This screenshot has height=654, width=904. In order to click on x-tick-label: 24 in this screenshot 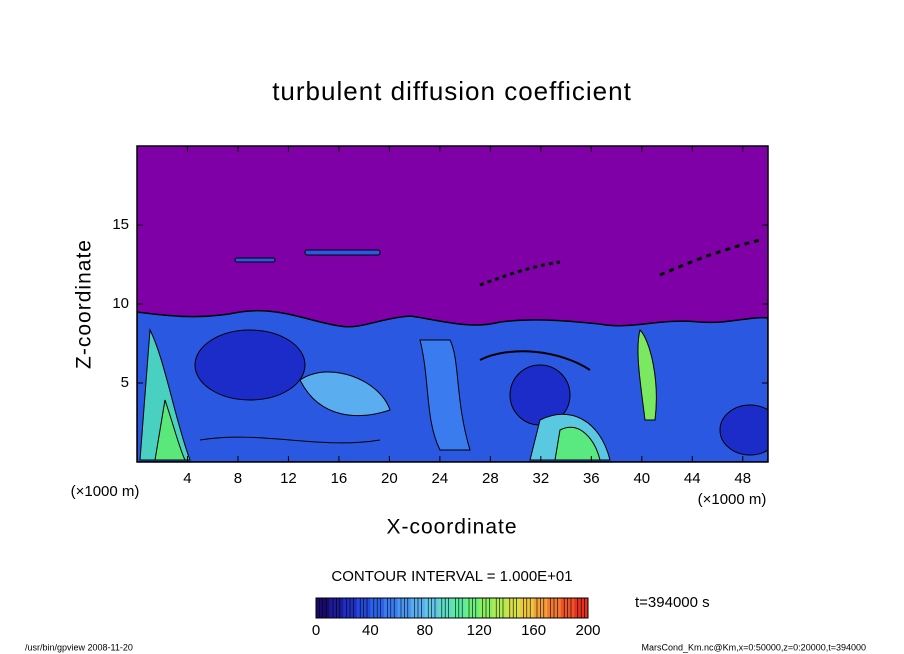, I will do `click(440, 478)`.